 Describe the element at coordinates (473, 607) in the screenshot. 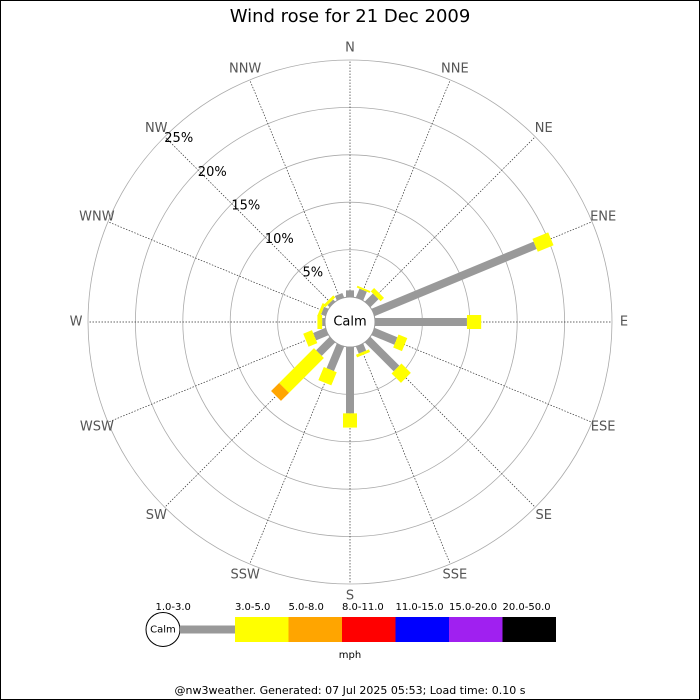

I see `legend-label: 15.0-20.0` at that location.